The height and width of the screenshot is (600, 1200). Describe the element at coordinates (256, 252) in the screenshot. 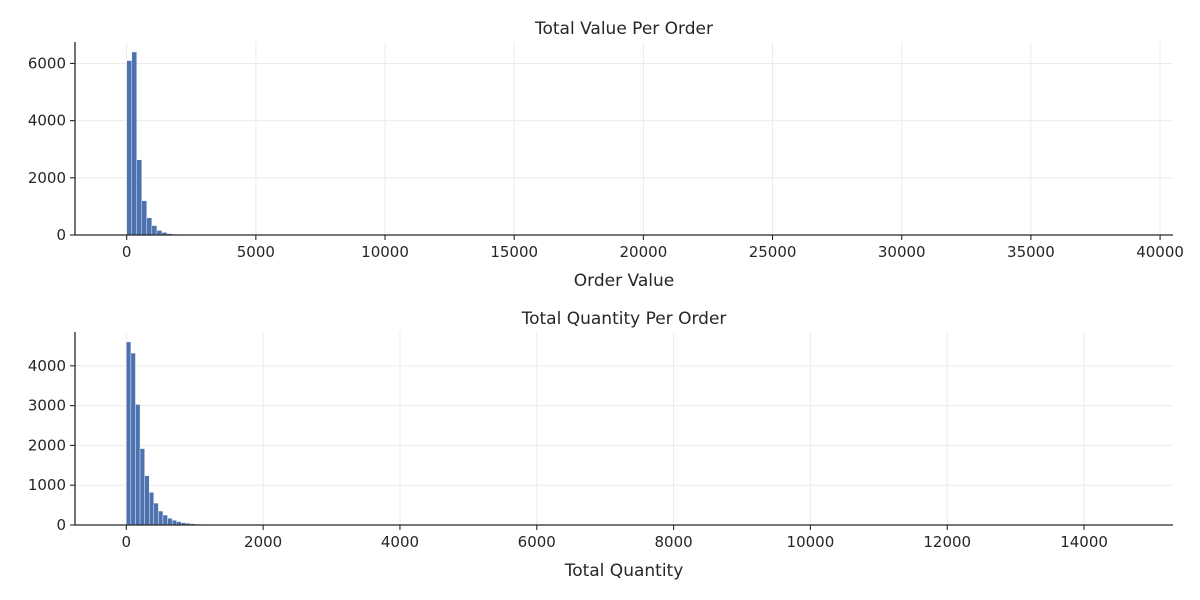

I see `x-tick-label: 5000` at that location.